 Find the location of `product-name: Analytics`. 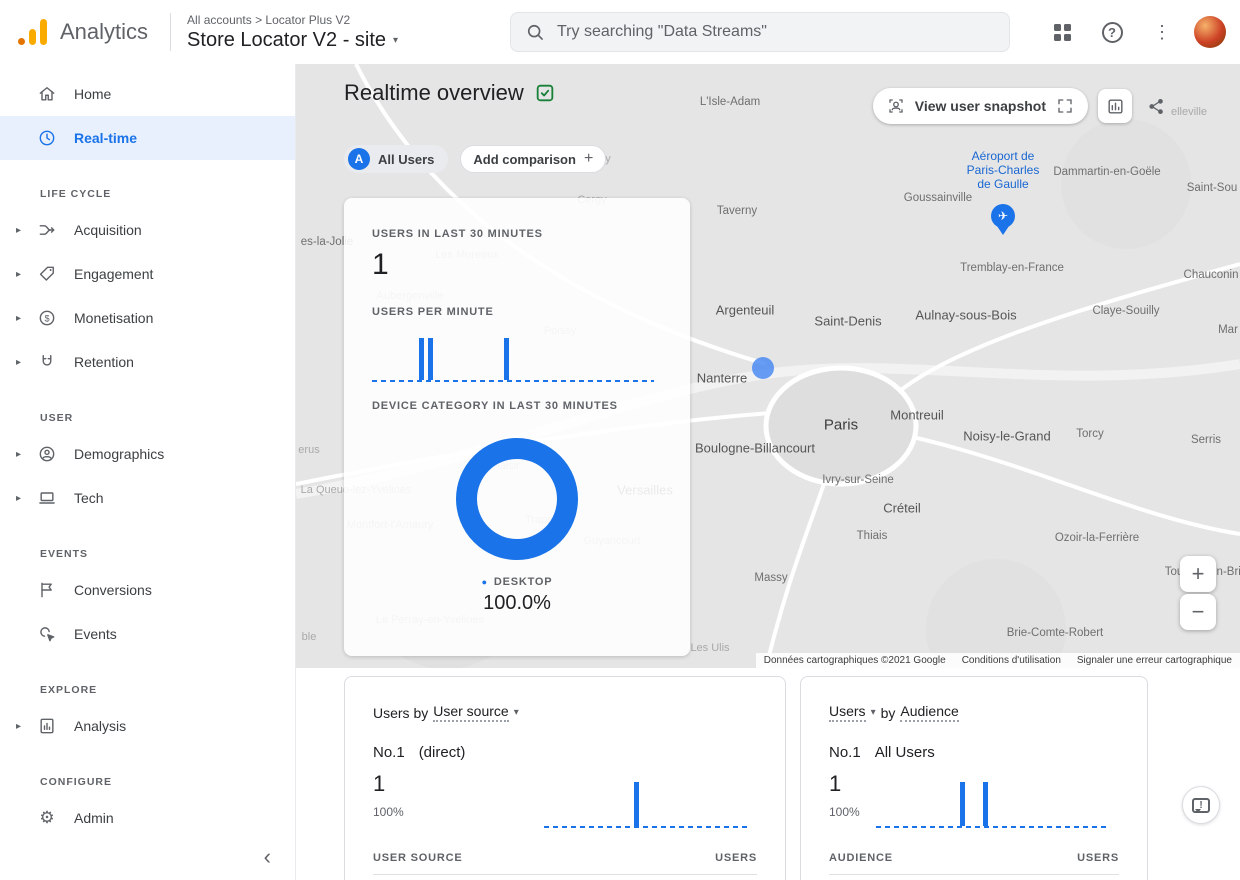

product-name: Analytics is located at coordinates (104, 31).